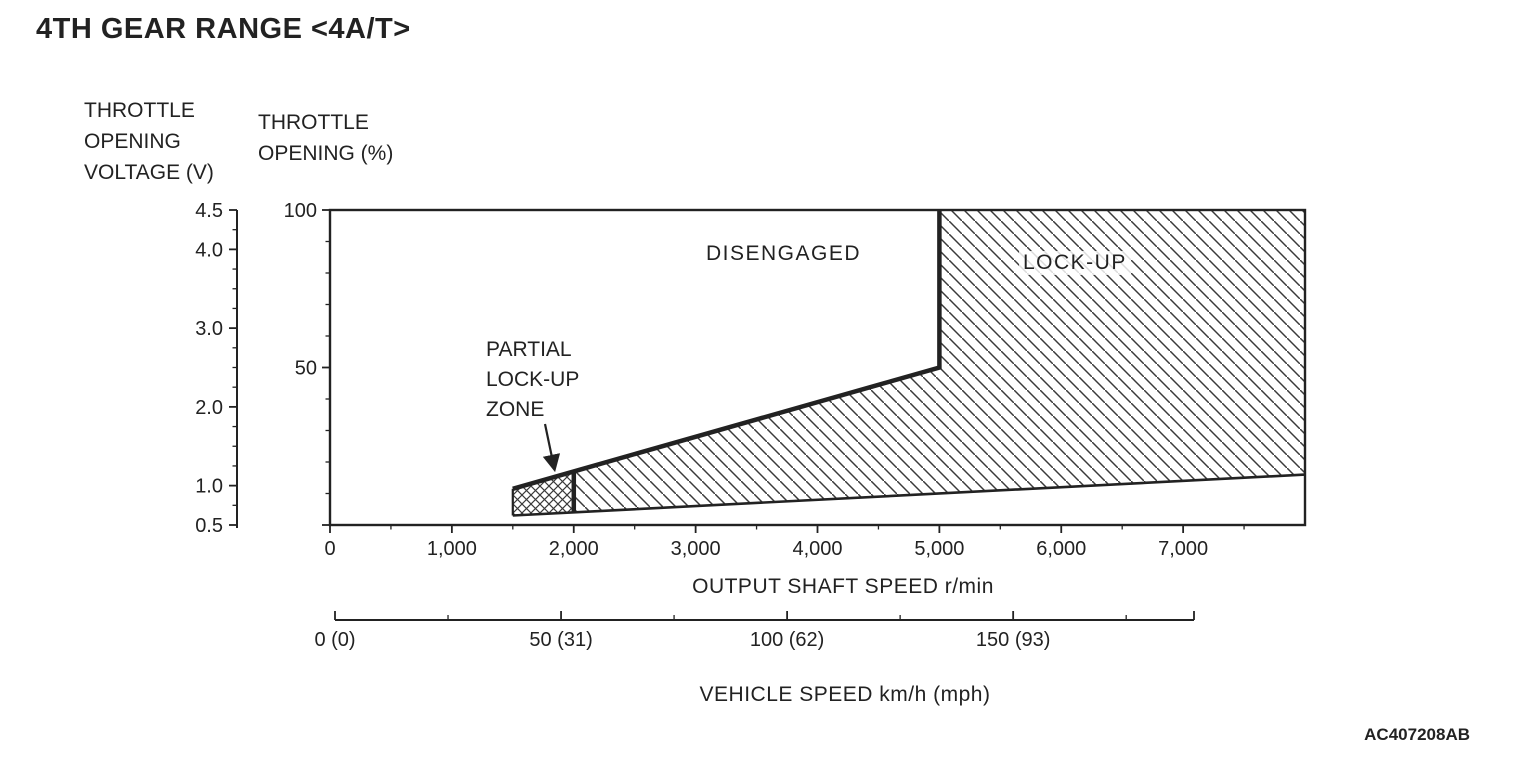 Image resolution: width=1520 pixels, height=768 pixels. I want to click on vehicle-speed-axis-title: VEHICLE SPEED km/h (mph), so click(845, 694).